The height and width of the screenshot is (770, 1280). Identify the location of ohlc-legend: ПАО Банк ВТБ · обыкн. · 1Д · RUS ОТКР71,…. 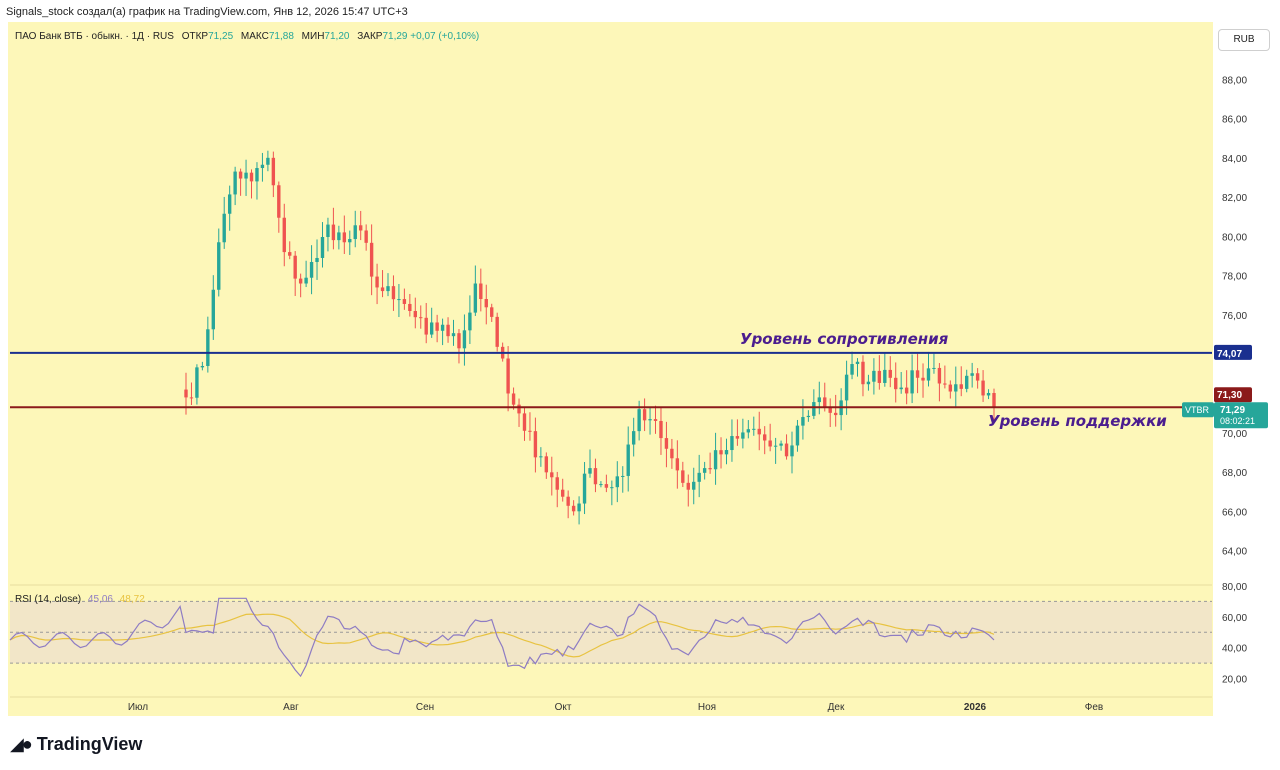
(247, 36).